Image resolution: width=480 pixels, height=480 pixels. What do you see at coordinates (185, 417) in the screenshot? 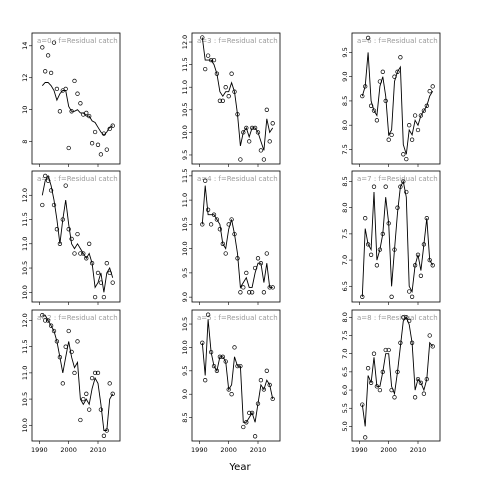
I see `y-tick-label: 8.5` at bounding box center [185, 417].